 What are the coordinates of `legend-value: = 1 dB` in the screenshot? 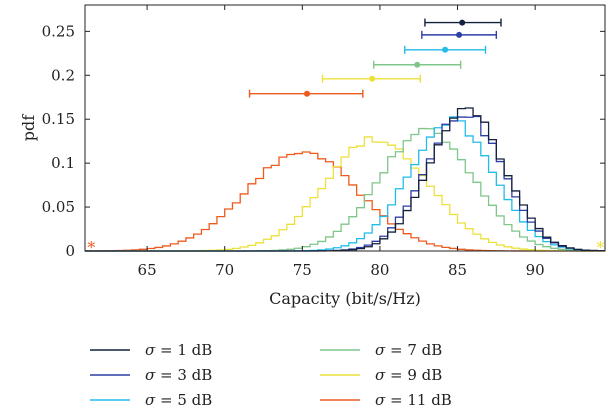 It's located at (183, 350).